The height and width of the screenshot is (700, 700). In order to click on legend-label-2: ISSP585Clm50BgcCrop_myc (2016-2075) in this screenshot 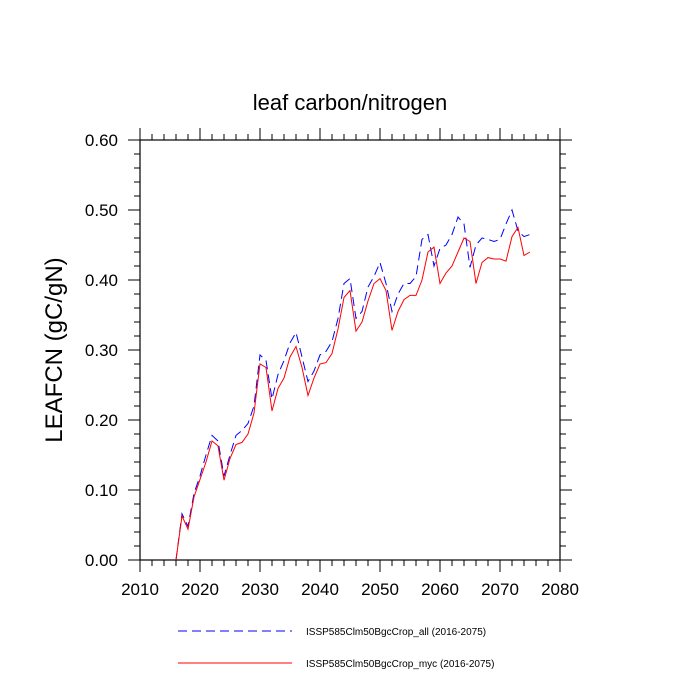, I will do `click(400, 664)`.